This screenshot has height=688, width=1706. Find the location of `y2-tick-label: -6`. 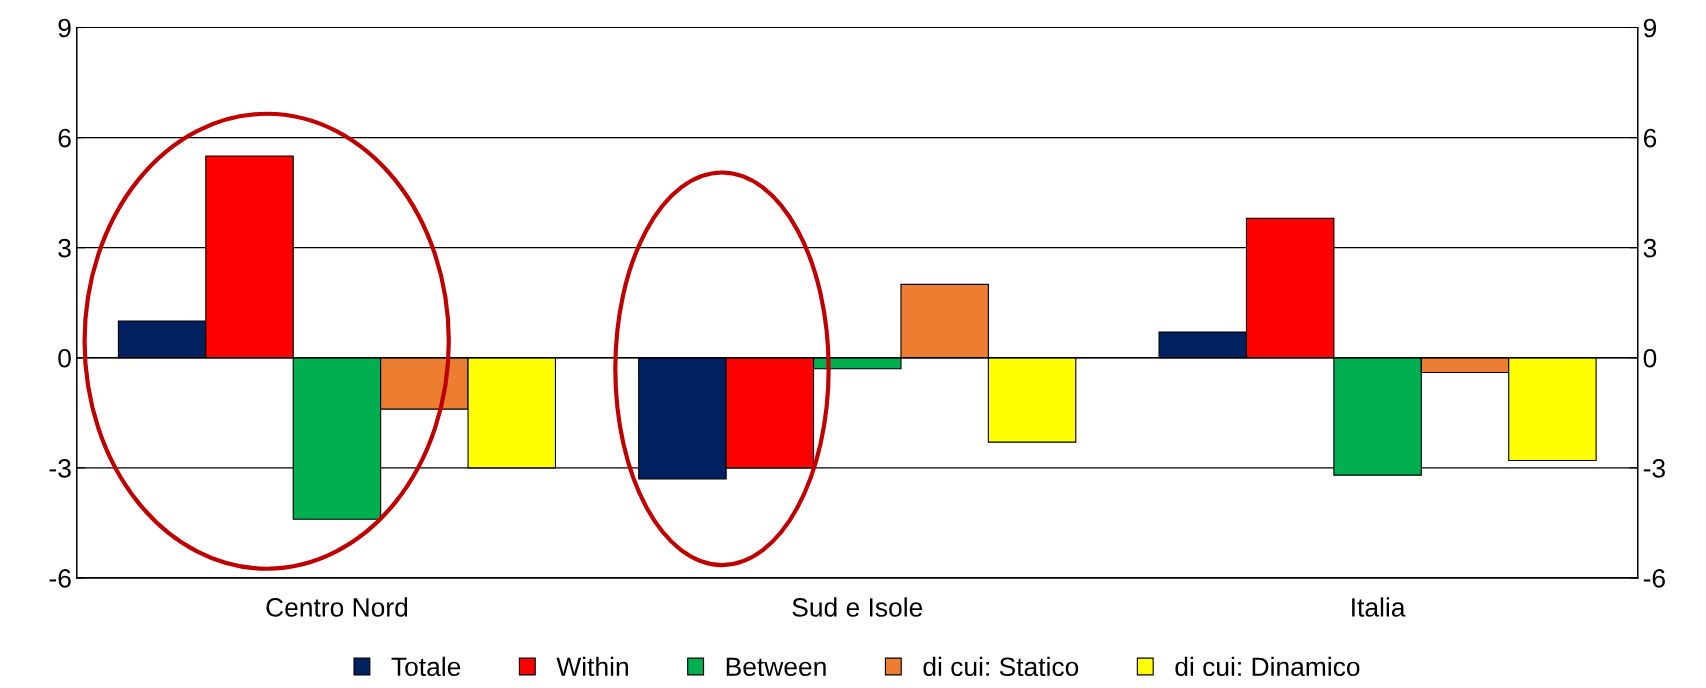

y2-tick-label: -6 is located at coordinates (1654, 578).